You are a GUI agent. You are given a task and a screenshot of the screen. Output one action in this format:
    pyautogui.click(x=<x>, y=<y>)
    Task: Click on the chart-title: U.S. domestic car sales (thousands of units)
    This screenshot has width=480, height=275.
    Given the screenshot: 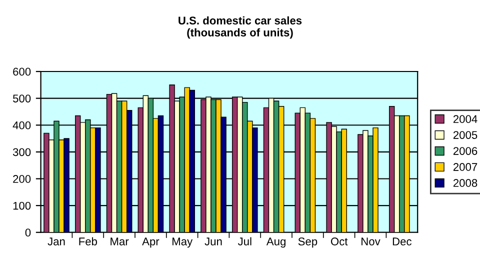 What is the action you would take?
    pyautogui.click(x=240, y=27)
    